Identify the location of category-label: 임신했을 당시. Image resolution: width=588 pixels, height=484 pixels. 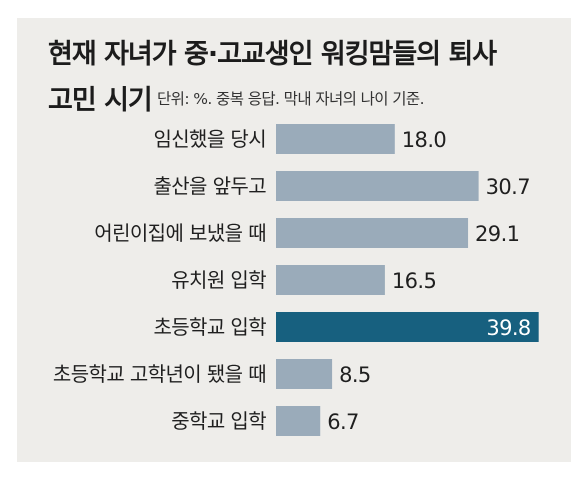
(209, 139).